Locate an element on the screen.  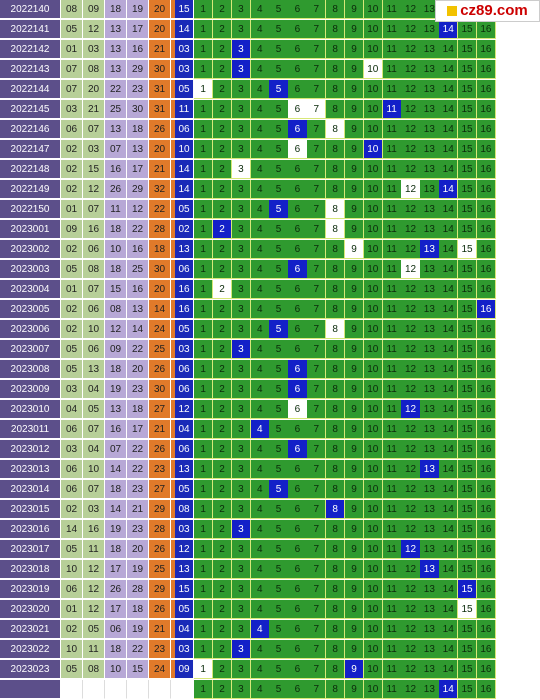
red-ball-number: 32 is located at coordinates (160, 189).